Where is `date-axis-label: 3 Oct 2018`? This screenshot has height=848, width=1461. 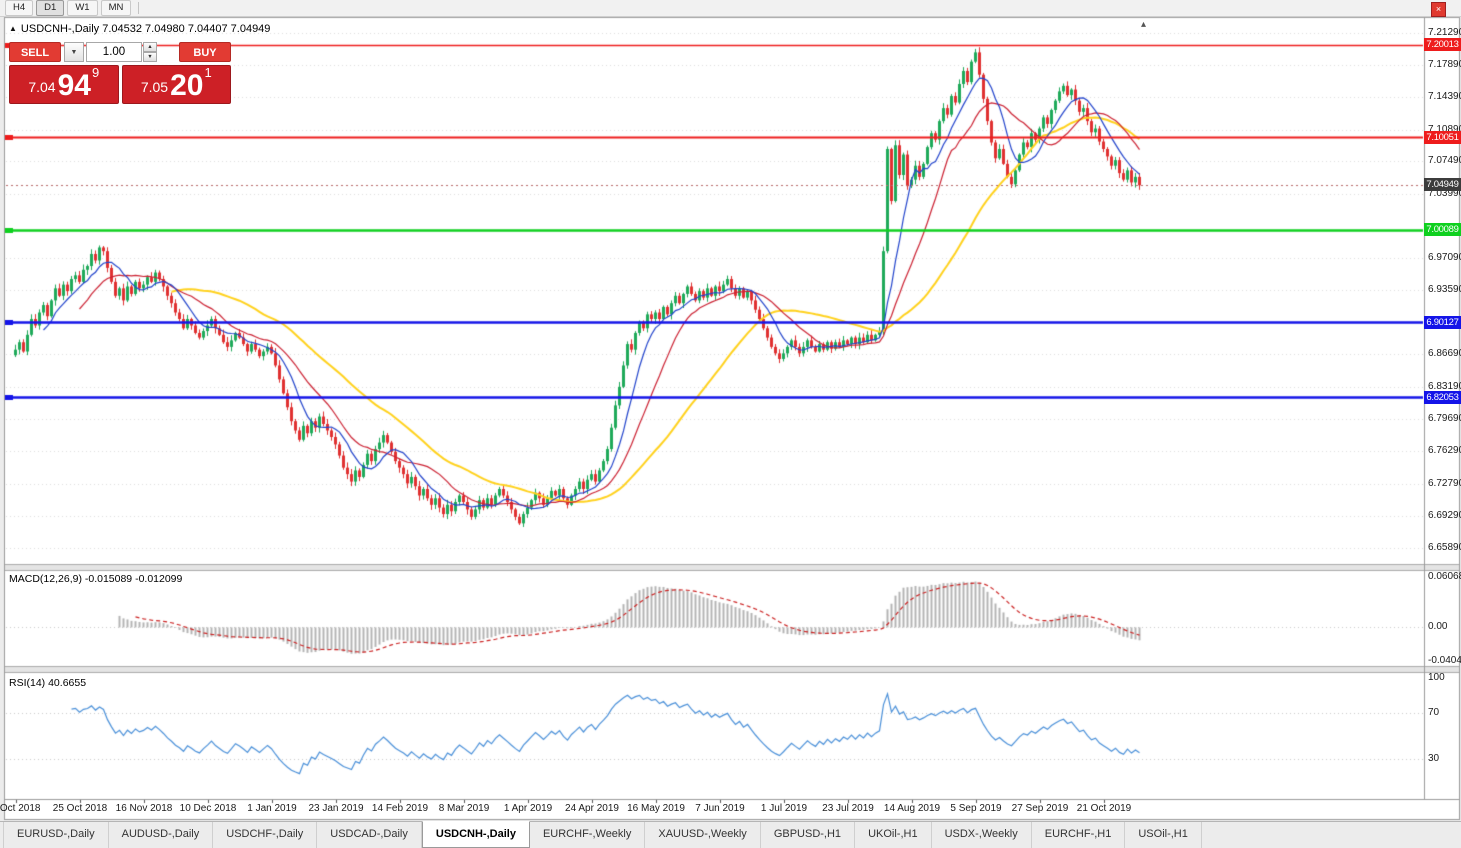 date-axis-label: 3 Oct 2018 is located at coordinates (20, 808).